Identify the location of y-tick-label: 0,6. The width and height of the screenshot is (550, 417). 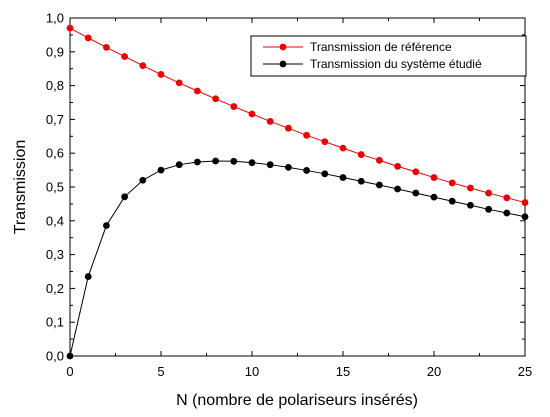
(55, 153).